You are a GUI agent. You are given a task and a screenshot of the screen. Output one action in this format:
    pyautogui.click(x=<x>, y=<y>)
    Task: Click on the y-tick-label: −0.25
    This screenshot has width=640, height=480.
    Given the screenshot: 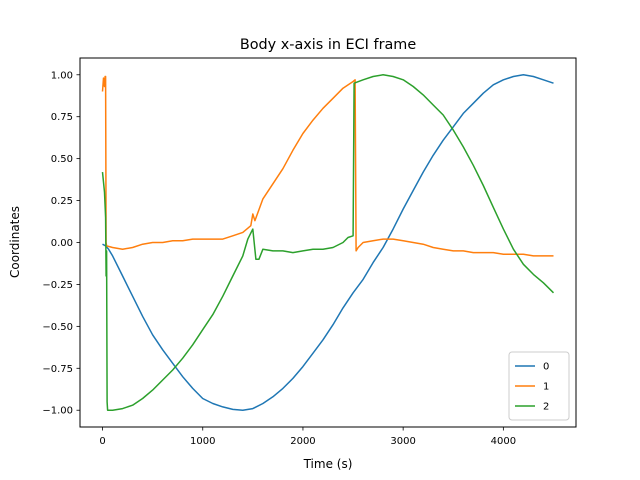 What is the action you would take?
    pyautogui.click(x=57, y=285)
    